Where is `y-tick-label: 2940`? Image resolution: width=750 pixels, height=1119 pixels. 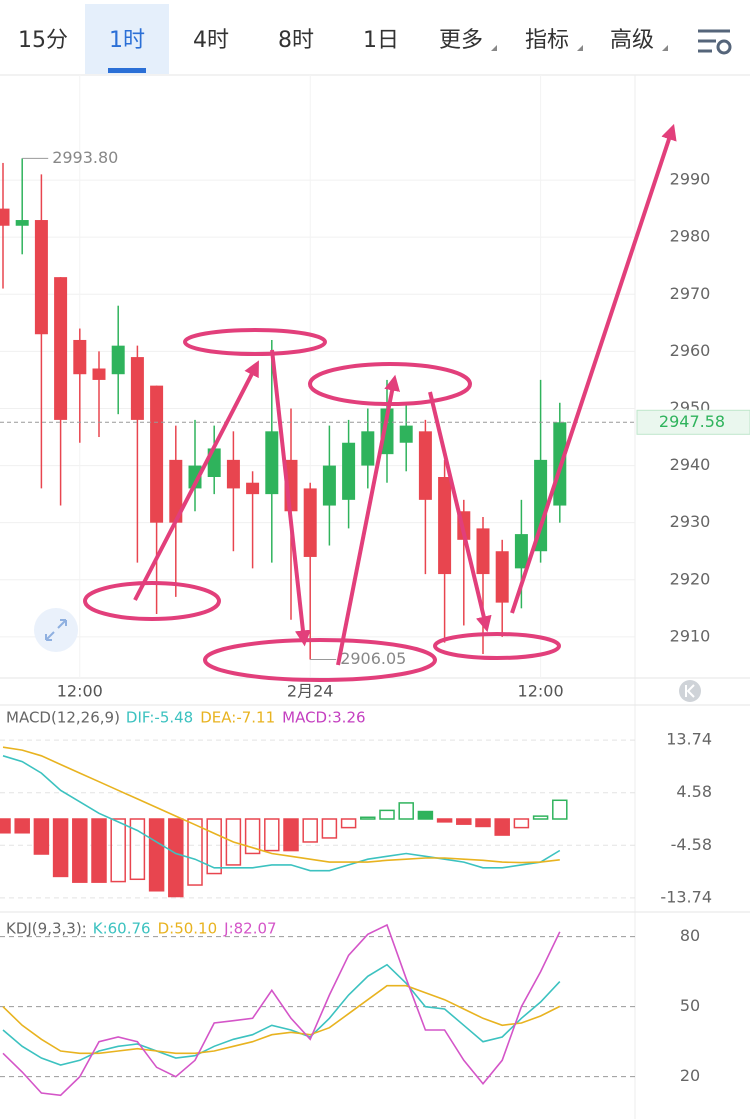
y-tick-label: 2940 is located at coordinates (690, 464).